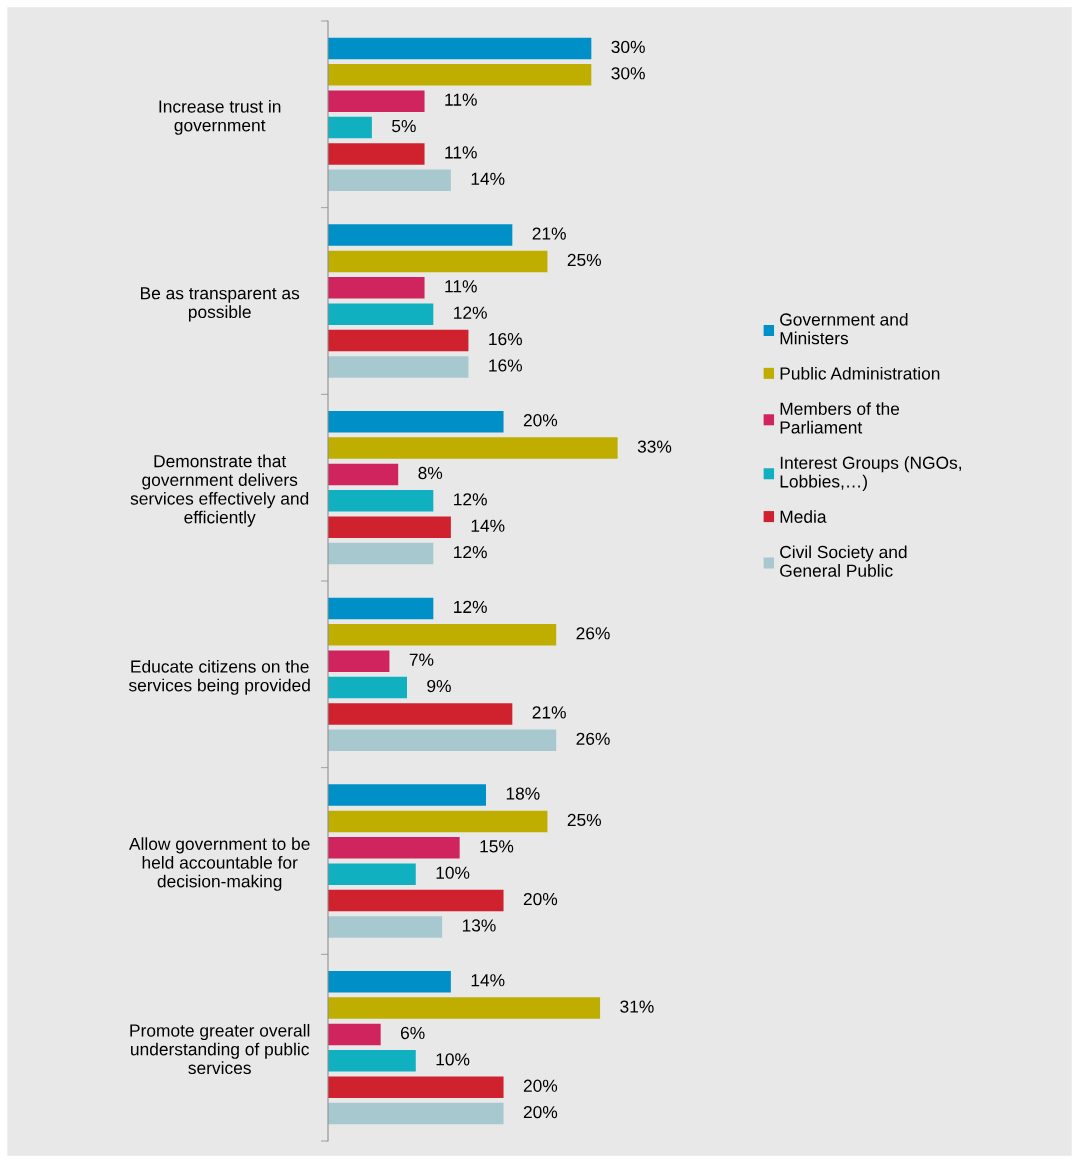 This screenshot has width=1079, height=1163. I want to click on legend-label: Interest Groups (NGOs, Lobbies,…), so click(870, 474).